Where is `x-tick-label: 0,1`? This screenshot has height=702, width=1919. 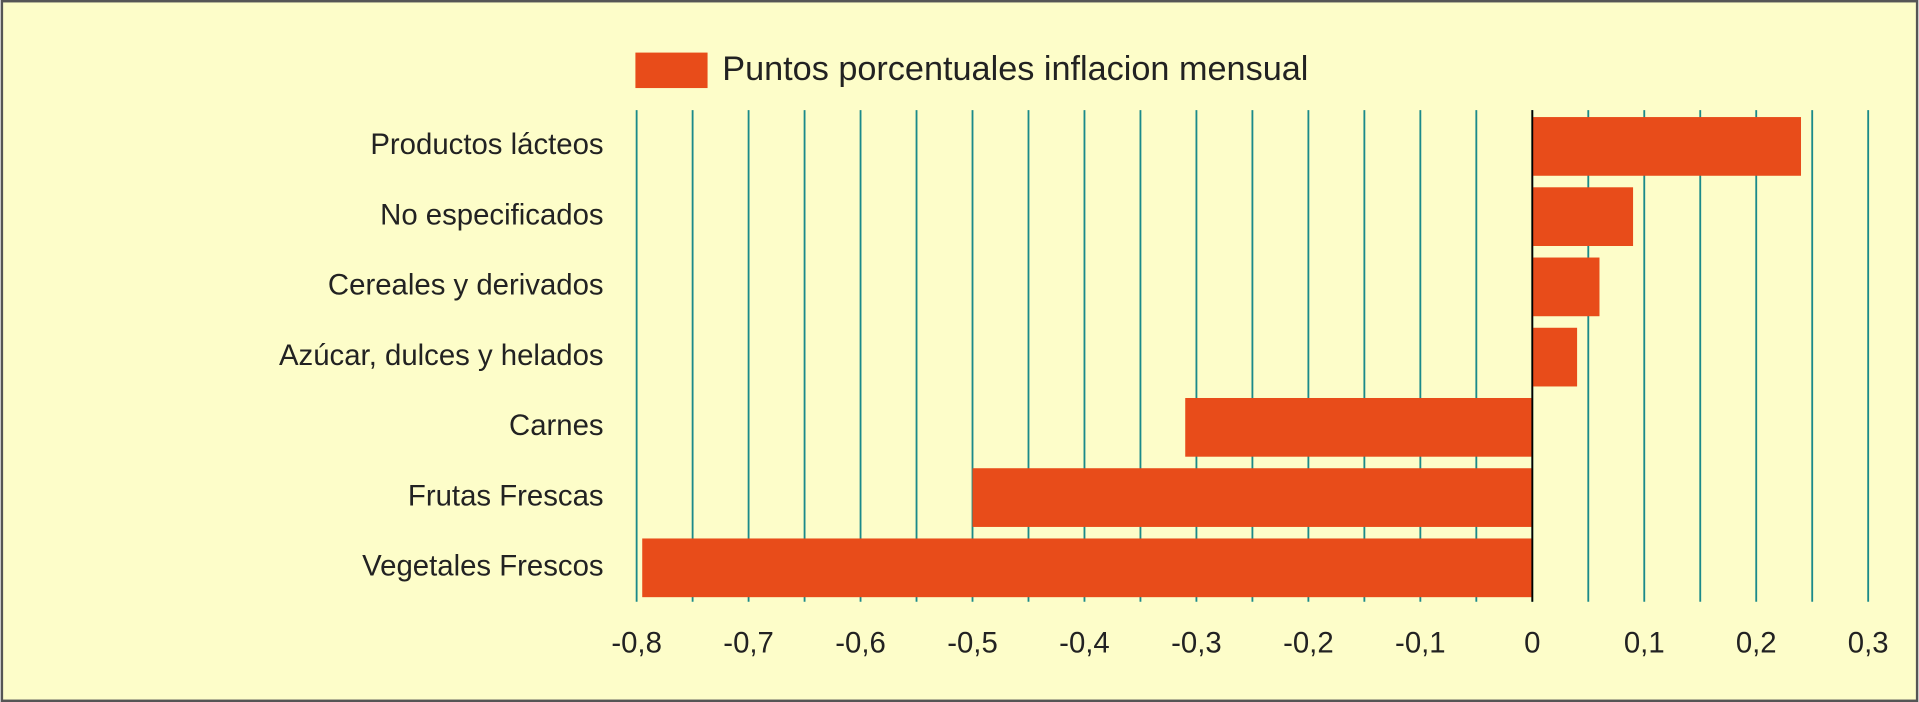 x-tick-label: 0,1 is located at coordinates (1644, 642).